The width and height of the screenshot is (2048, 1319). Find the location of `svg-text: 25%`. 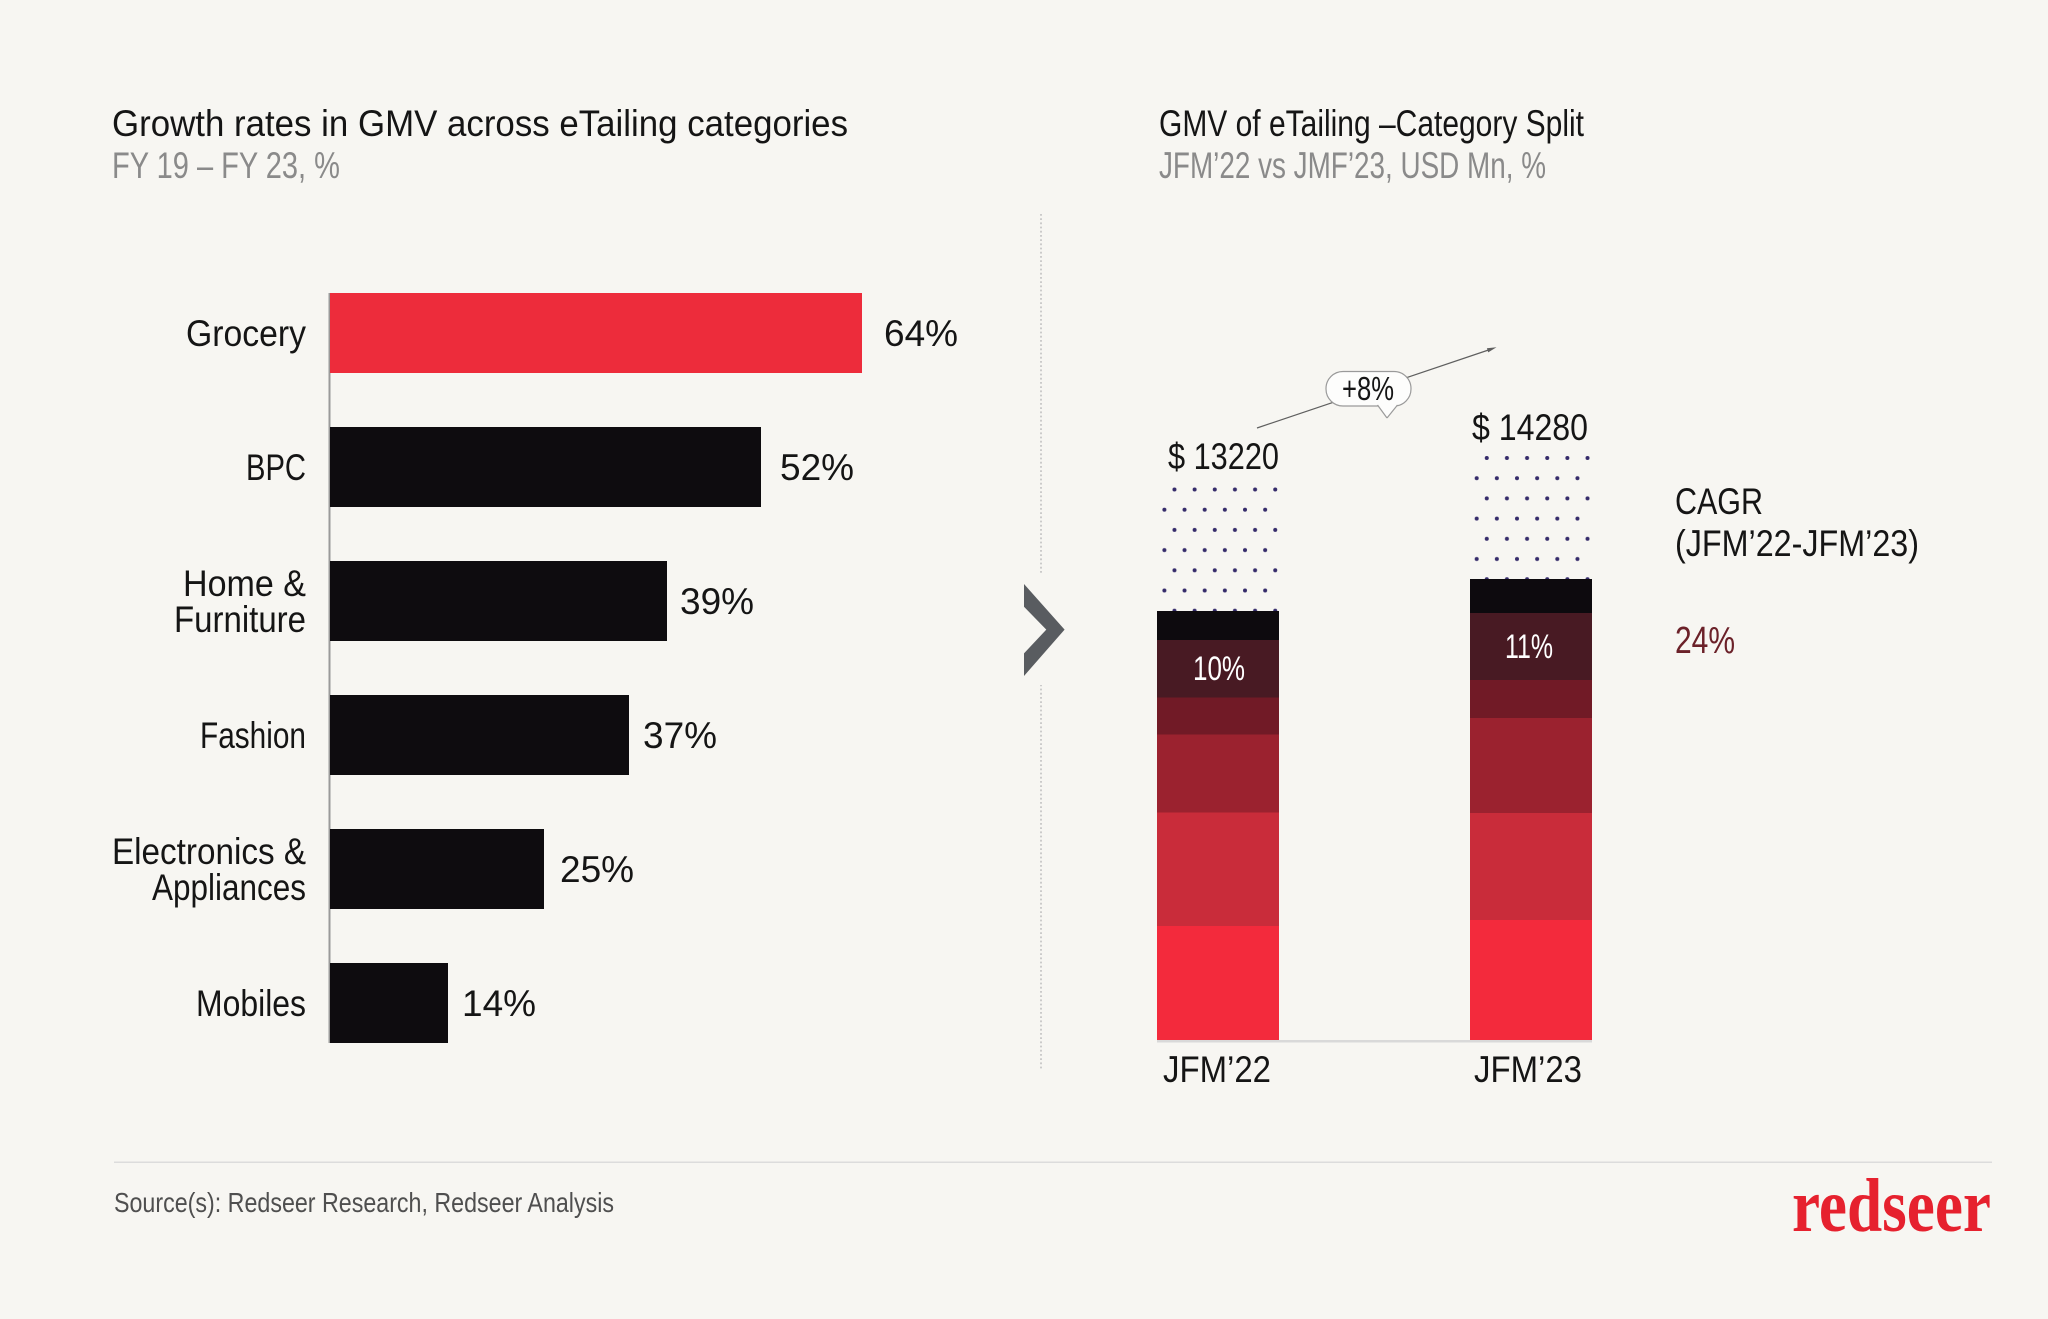

svg-text: 25% is located at coordinates (597, 869).